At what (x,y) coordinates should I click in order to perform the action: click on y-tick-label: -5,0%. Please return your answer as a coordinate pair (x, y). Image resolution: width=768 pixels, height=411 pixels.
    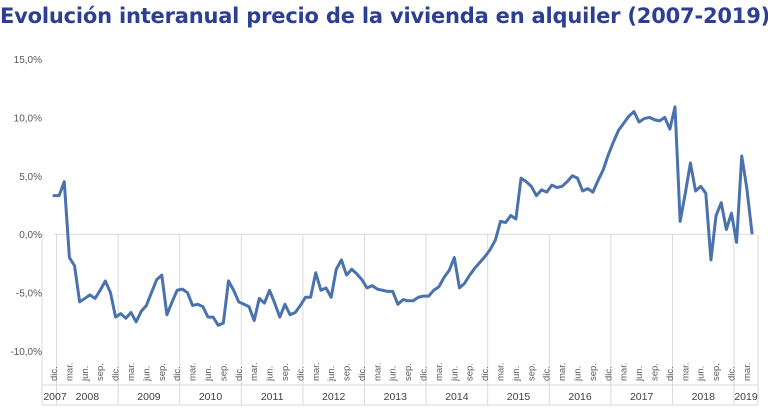
    Looking at the image, I should click on (29, 294).